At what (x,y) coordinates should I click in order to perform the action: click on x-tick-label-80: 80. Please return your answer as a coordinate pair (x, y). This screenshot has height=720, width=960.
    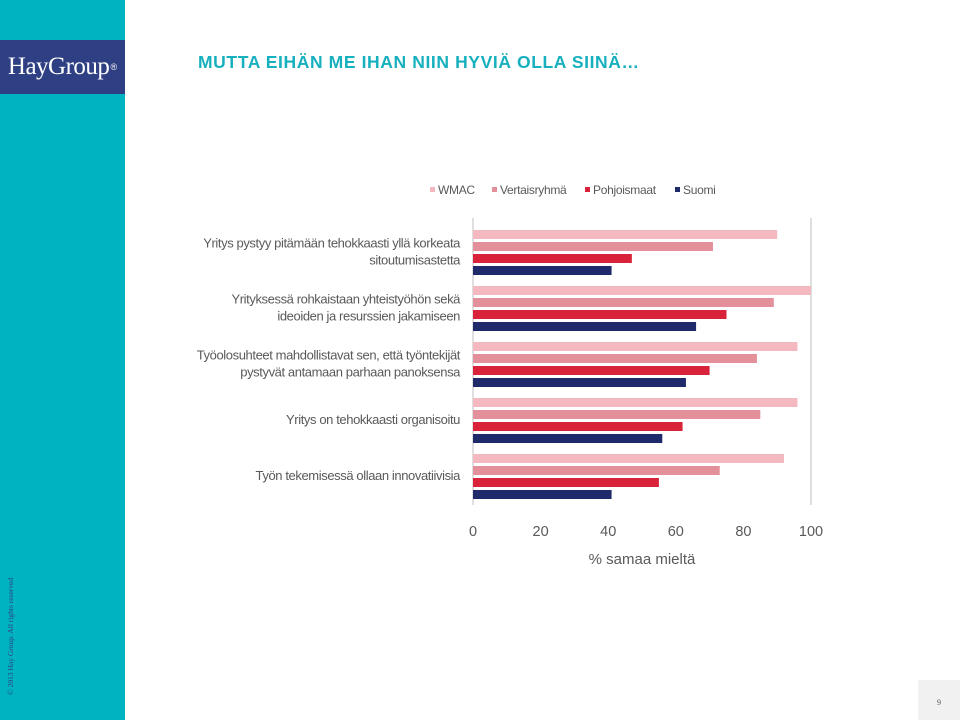
    Looking at the image, I should click on (743, 532).